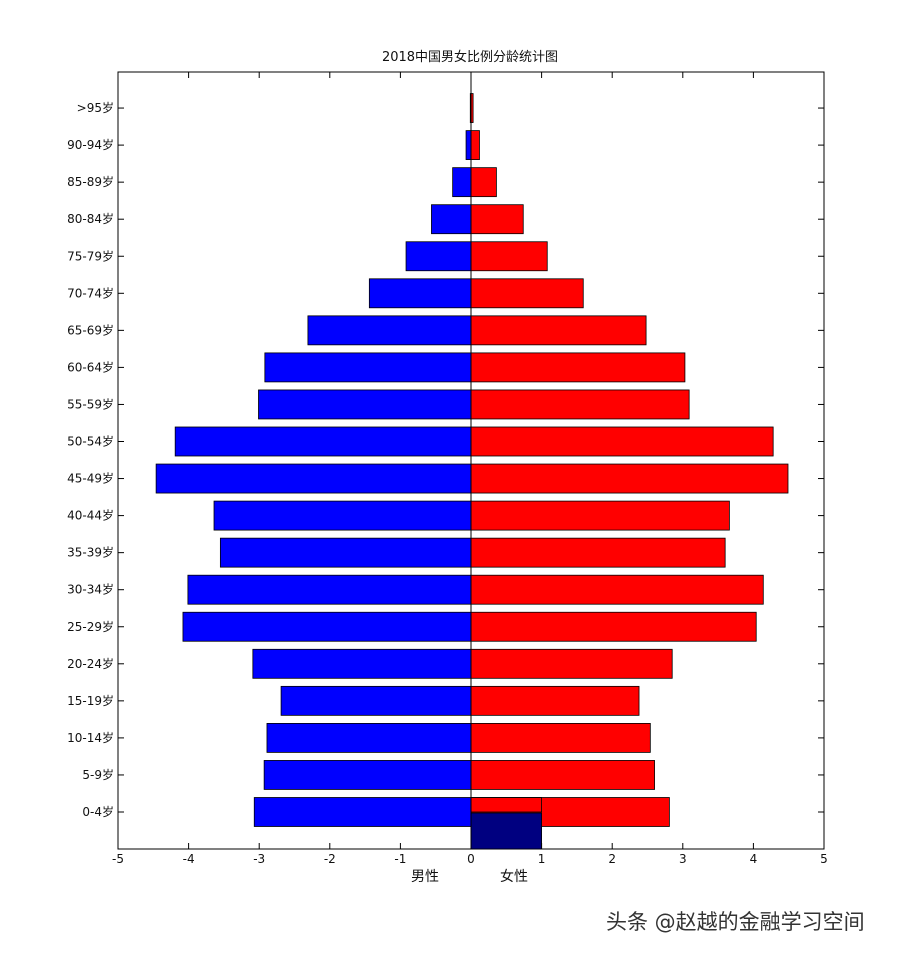 The height and width of the screenshot is (954, 911). I want to click on y-tick-label-7: 35-39岁, so click(90, 552).